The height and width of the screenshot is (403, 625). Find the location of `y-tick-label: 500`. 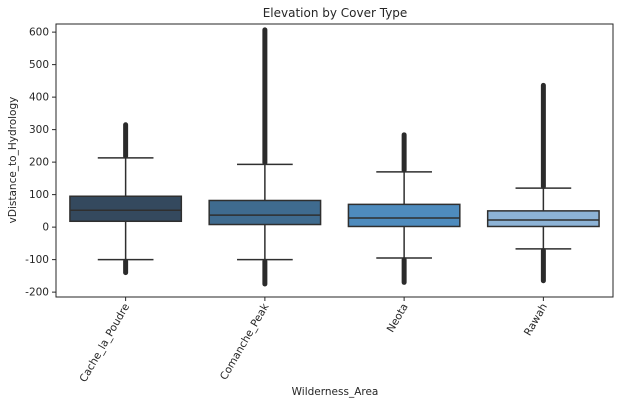

y-tick-label: 500 is located at coordinates (39, 65).